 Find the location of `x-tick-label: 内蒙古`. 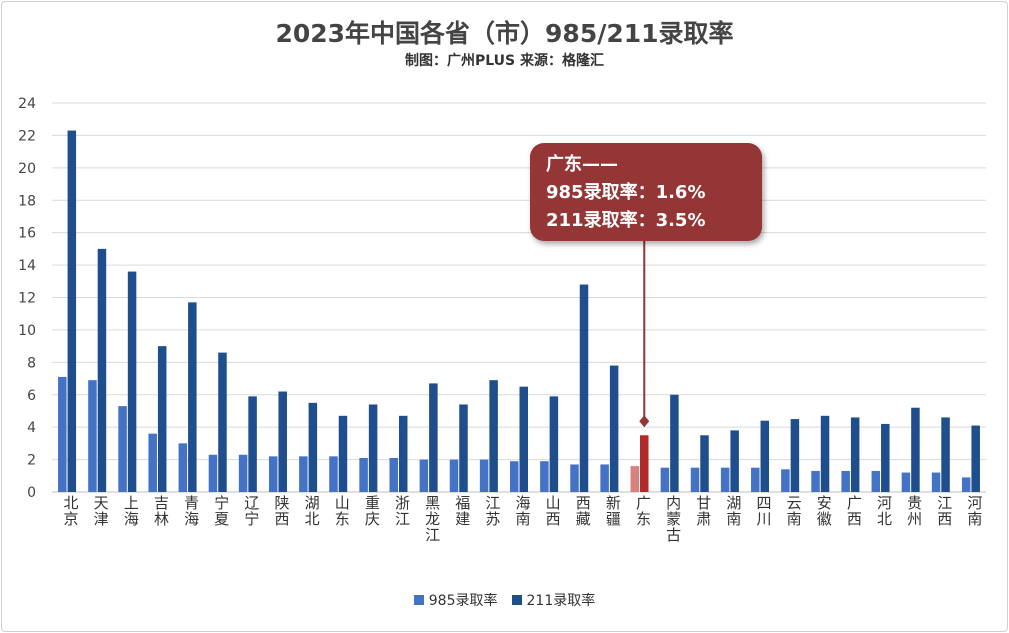

x-tick-label: 内蒙古 is located at coordinates (673, 519).